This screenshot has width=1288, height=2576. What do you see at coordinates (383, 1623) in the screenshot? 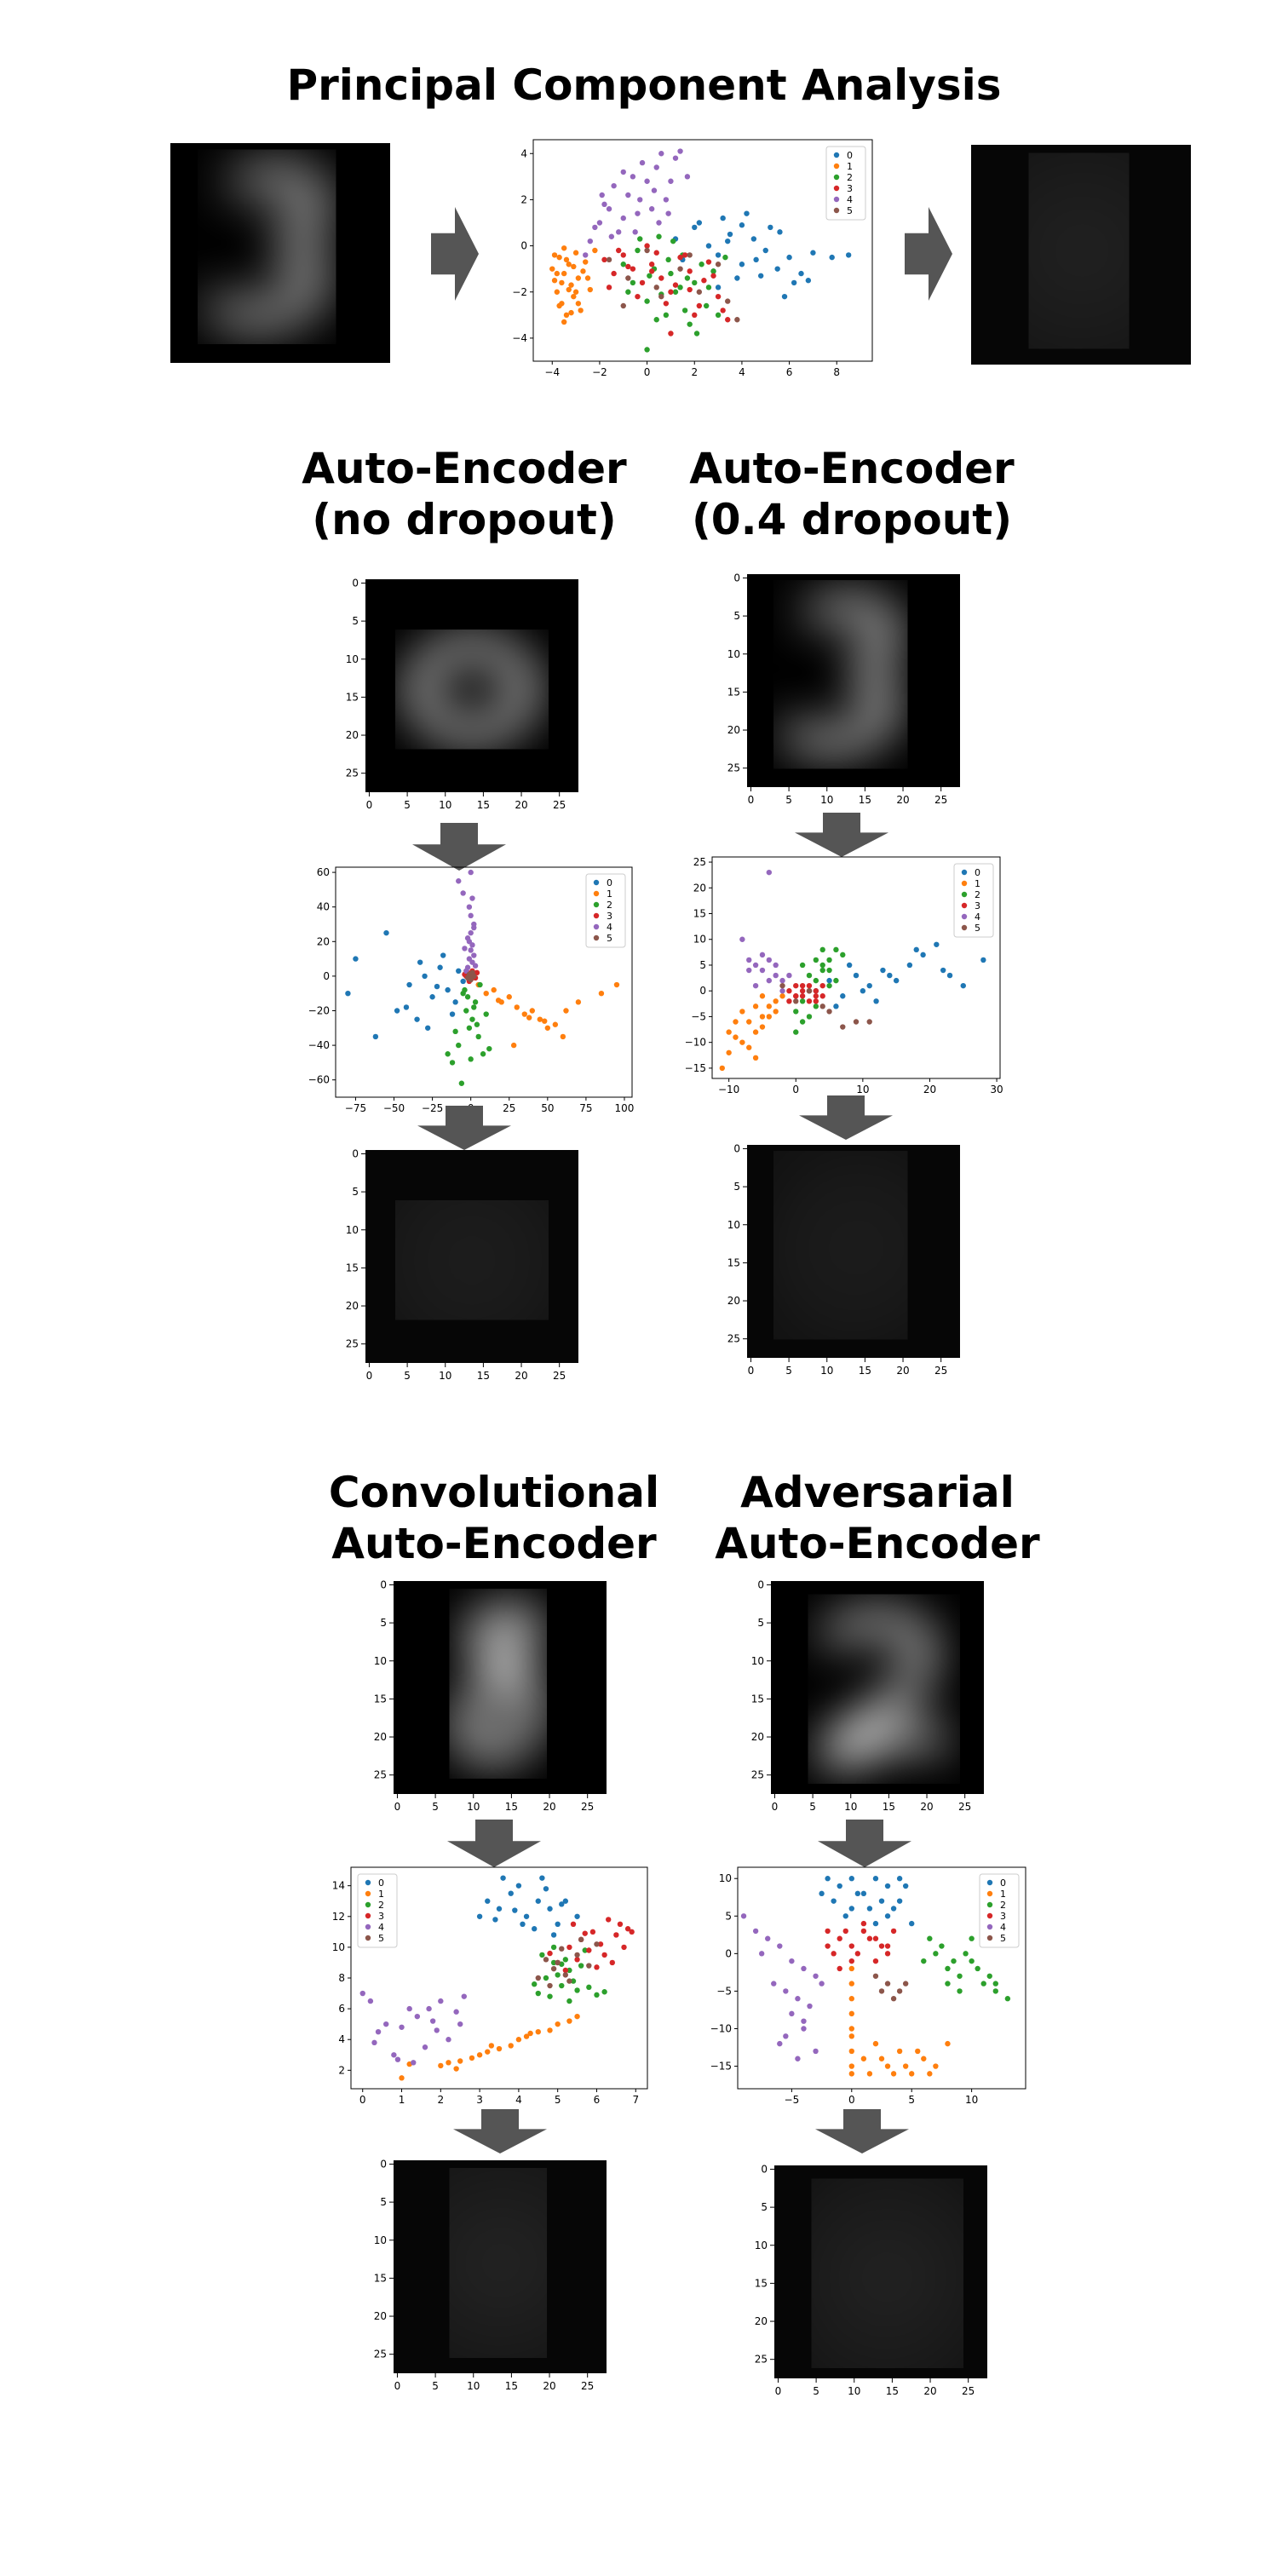
I see `y-tick-label: 5` at bounding box center [383, 1623].